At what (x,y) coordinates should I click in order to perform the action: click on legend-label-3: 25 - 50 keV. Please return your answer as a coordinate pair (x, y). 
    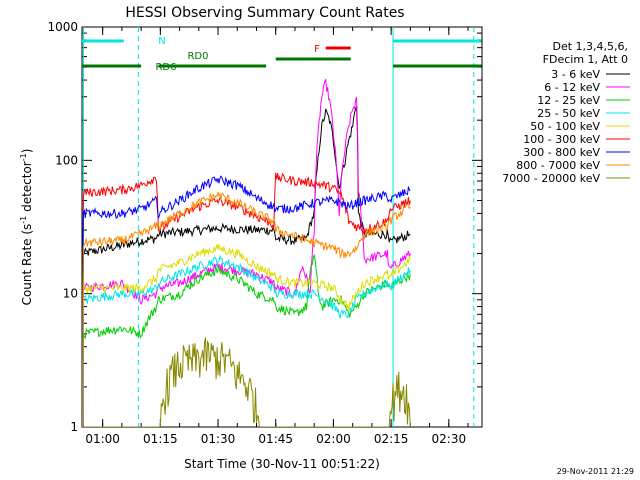
    Looking at the image, I should click on (568, 113).